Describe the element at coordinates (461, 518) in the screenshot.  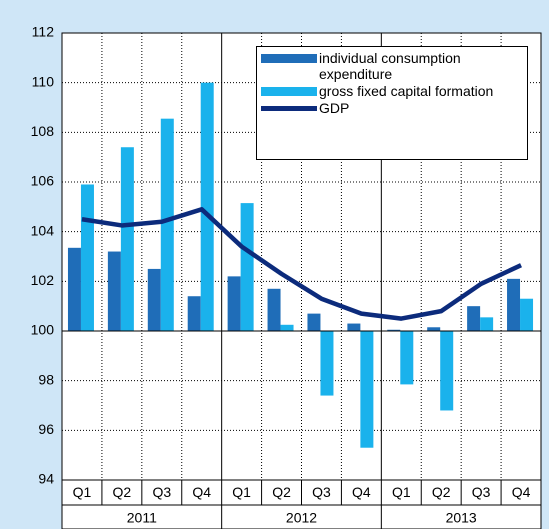
I see `x-group-label: 2013` at that location.